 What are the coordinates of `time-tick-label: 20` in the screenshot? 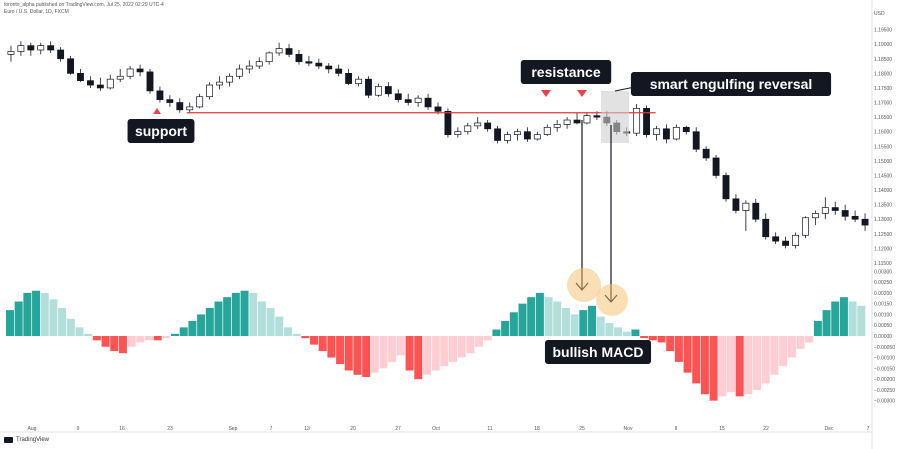 It's located at (353, 429).